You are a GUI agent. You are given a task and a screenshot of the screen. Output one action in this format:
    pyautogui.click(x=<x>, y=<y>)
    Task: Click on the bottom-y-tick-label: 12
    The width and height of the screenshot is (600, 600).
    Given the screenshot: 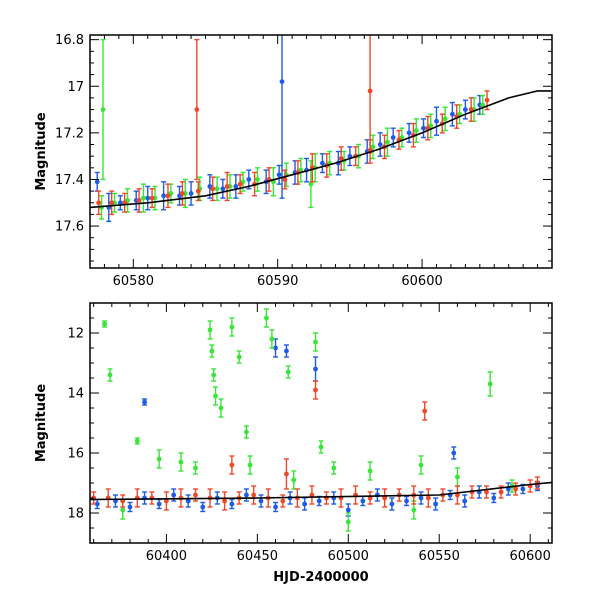 What is the action you would take?
    pyautogui.click(x=75, y=334)
    